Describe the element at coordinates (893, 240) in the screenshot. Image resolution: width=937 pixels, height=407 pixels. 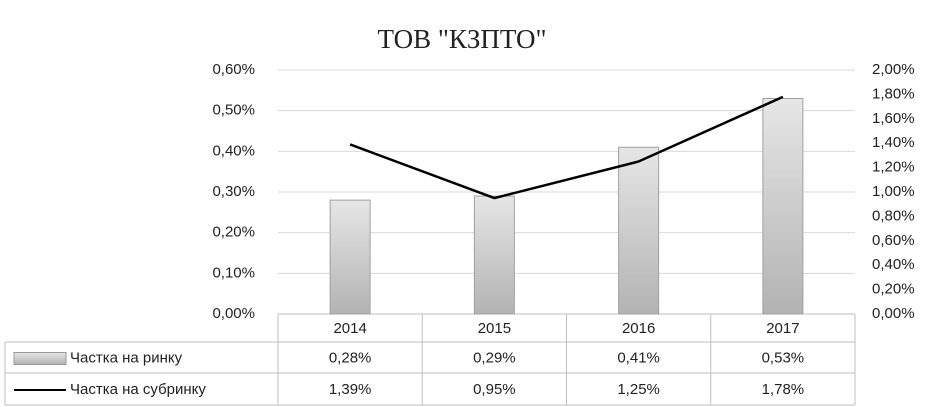
I see `y2-tick-label: 0,60%` at that location.